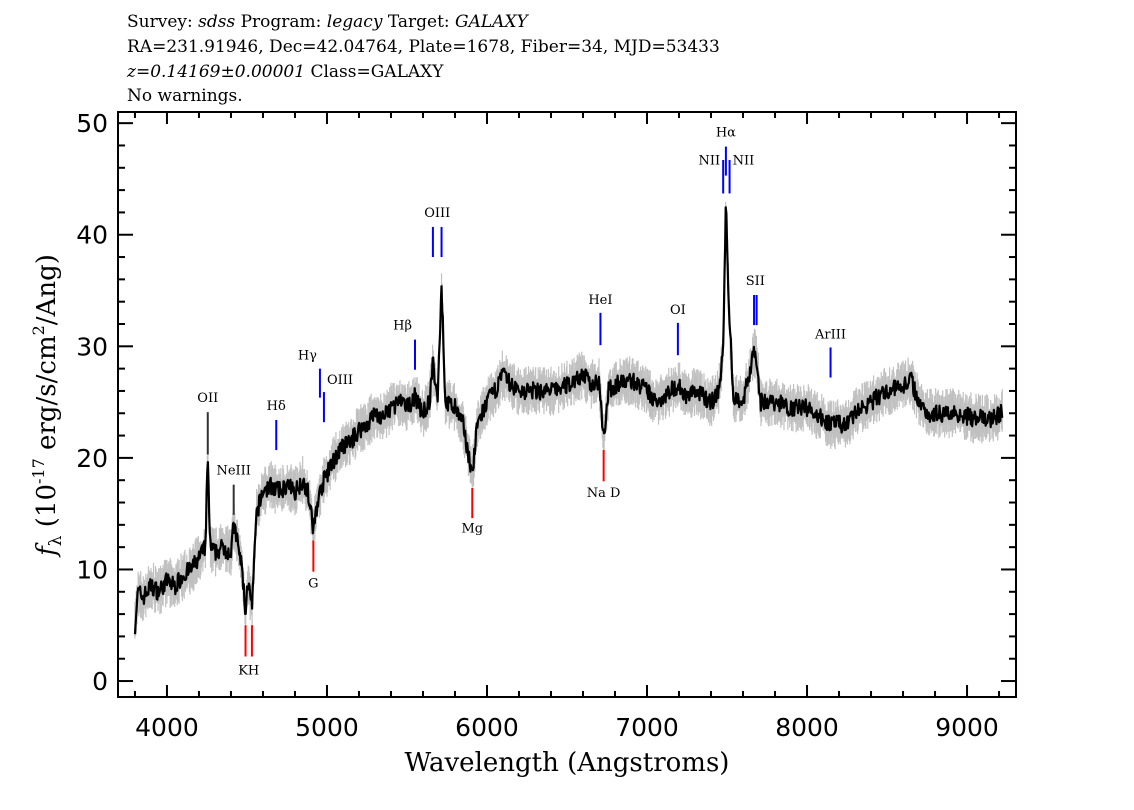  What do you see at coordinates (755, 281) in the screenshot?
I see `line-label: SII` at bounding box center [755, 281].